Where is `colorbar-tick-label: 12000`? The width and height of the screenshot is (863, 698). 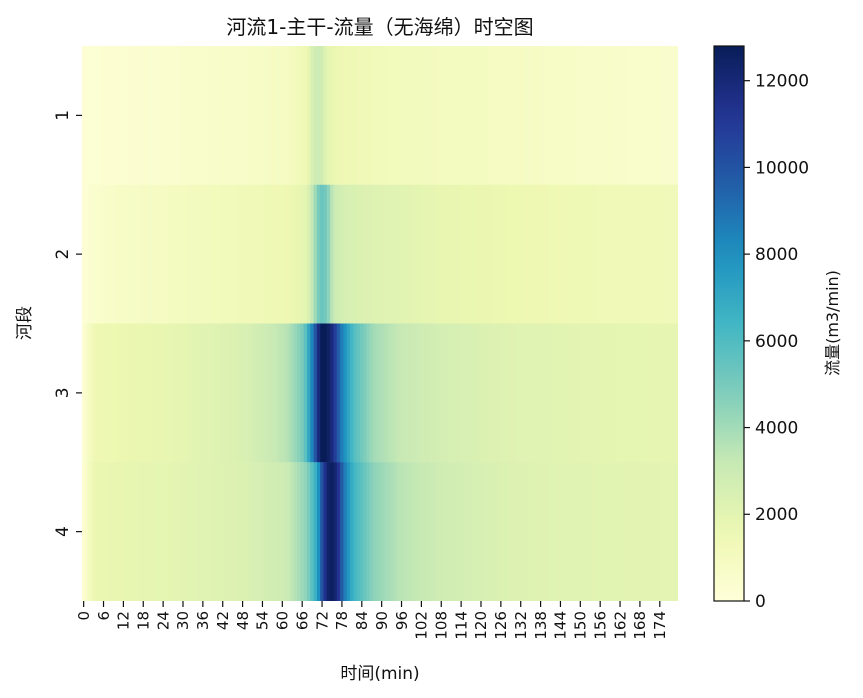 colorbar-tick-label: 12000 is located at coordinates (782, 82).